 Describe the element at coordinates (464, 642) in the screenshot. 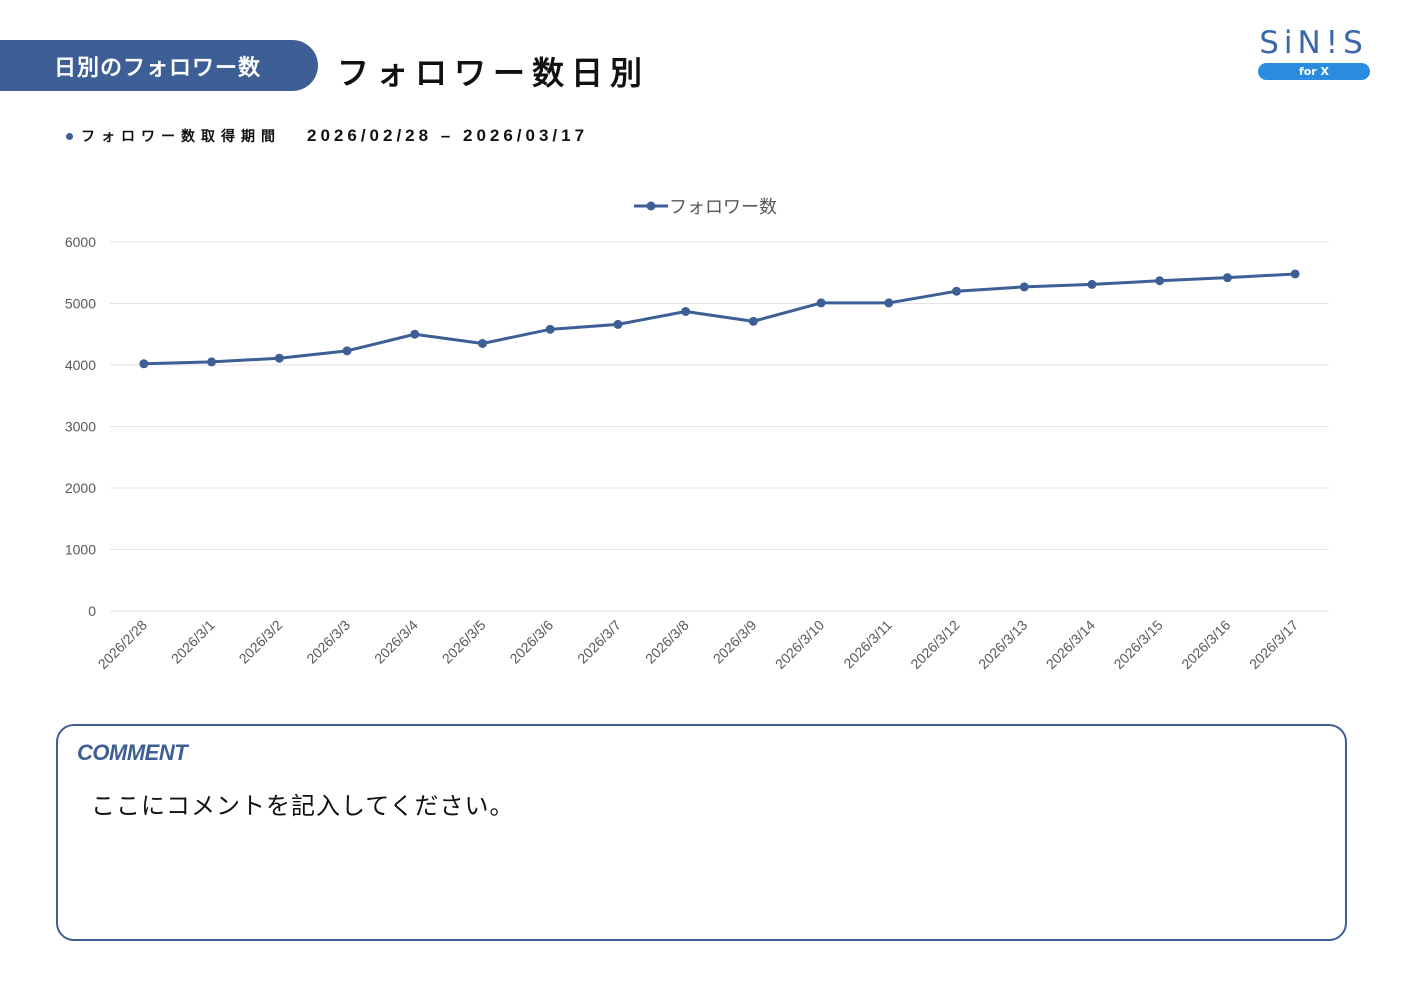

I see `x-tick-label: 2026/3/5` at that location.